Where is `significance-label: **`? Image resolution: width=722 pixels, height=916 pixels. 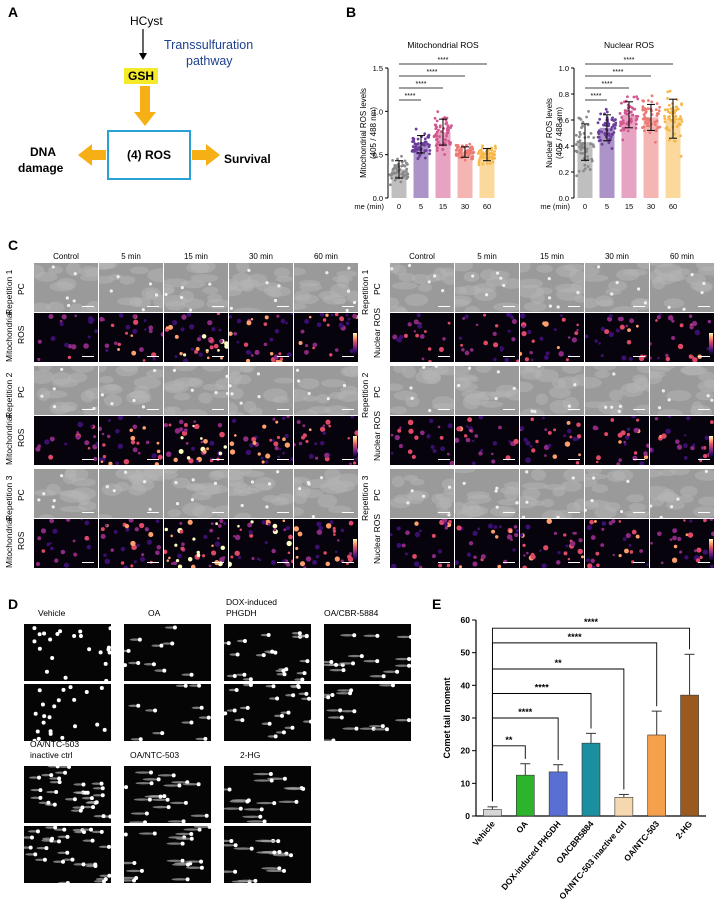 significance-label: ** is located at coordinates (509, 740).